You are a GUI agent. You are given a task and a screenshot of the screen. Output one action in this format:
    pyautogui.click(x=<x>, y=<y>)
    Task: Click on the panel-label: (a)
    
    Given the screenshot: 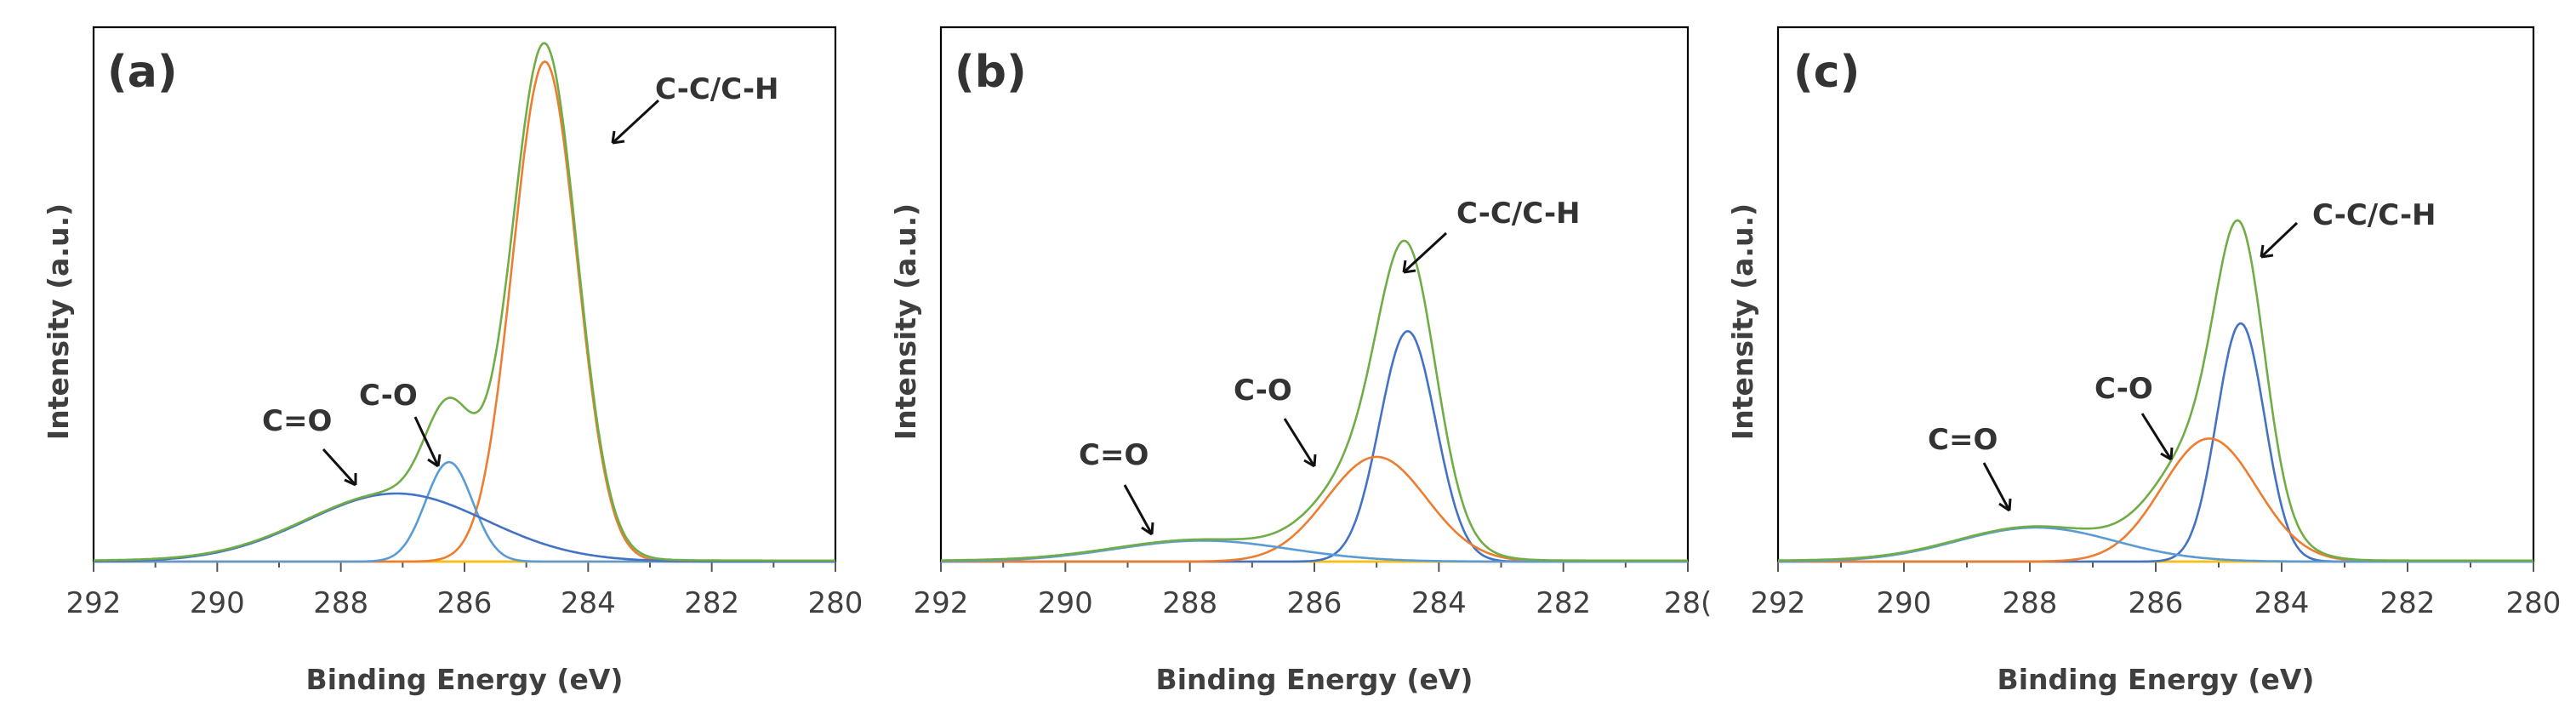 What is the action you would take?
    pyautogui.click(x=142, y=72)
    